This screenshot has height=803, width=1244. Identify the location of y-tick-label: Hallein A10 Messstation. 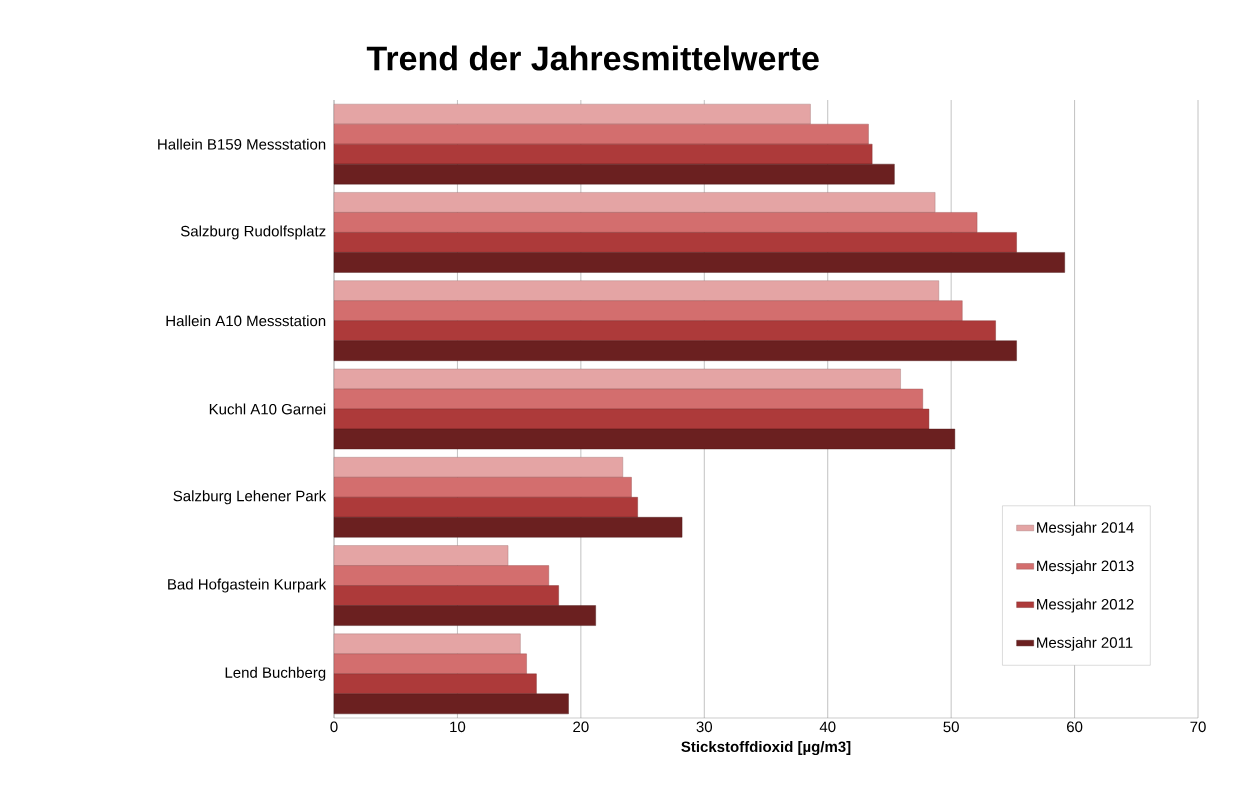
(246, 321).